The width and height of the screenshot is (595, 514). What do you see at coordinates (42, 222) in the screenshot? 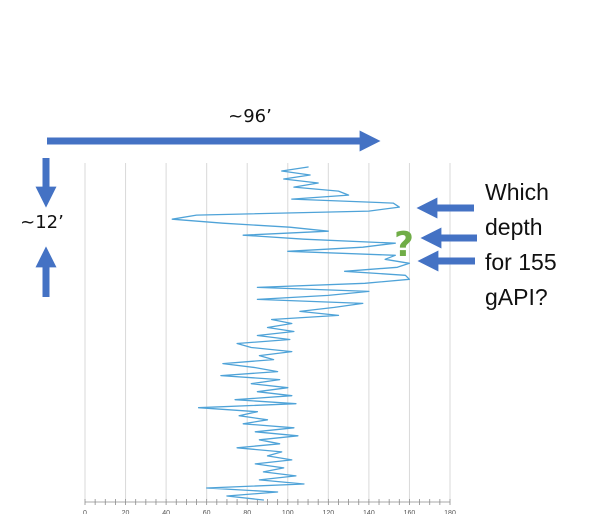
I see `height-label: ~12’` at bounding box center [42, 222].